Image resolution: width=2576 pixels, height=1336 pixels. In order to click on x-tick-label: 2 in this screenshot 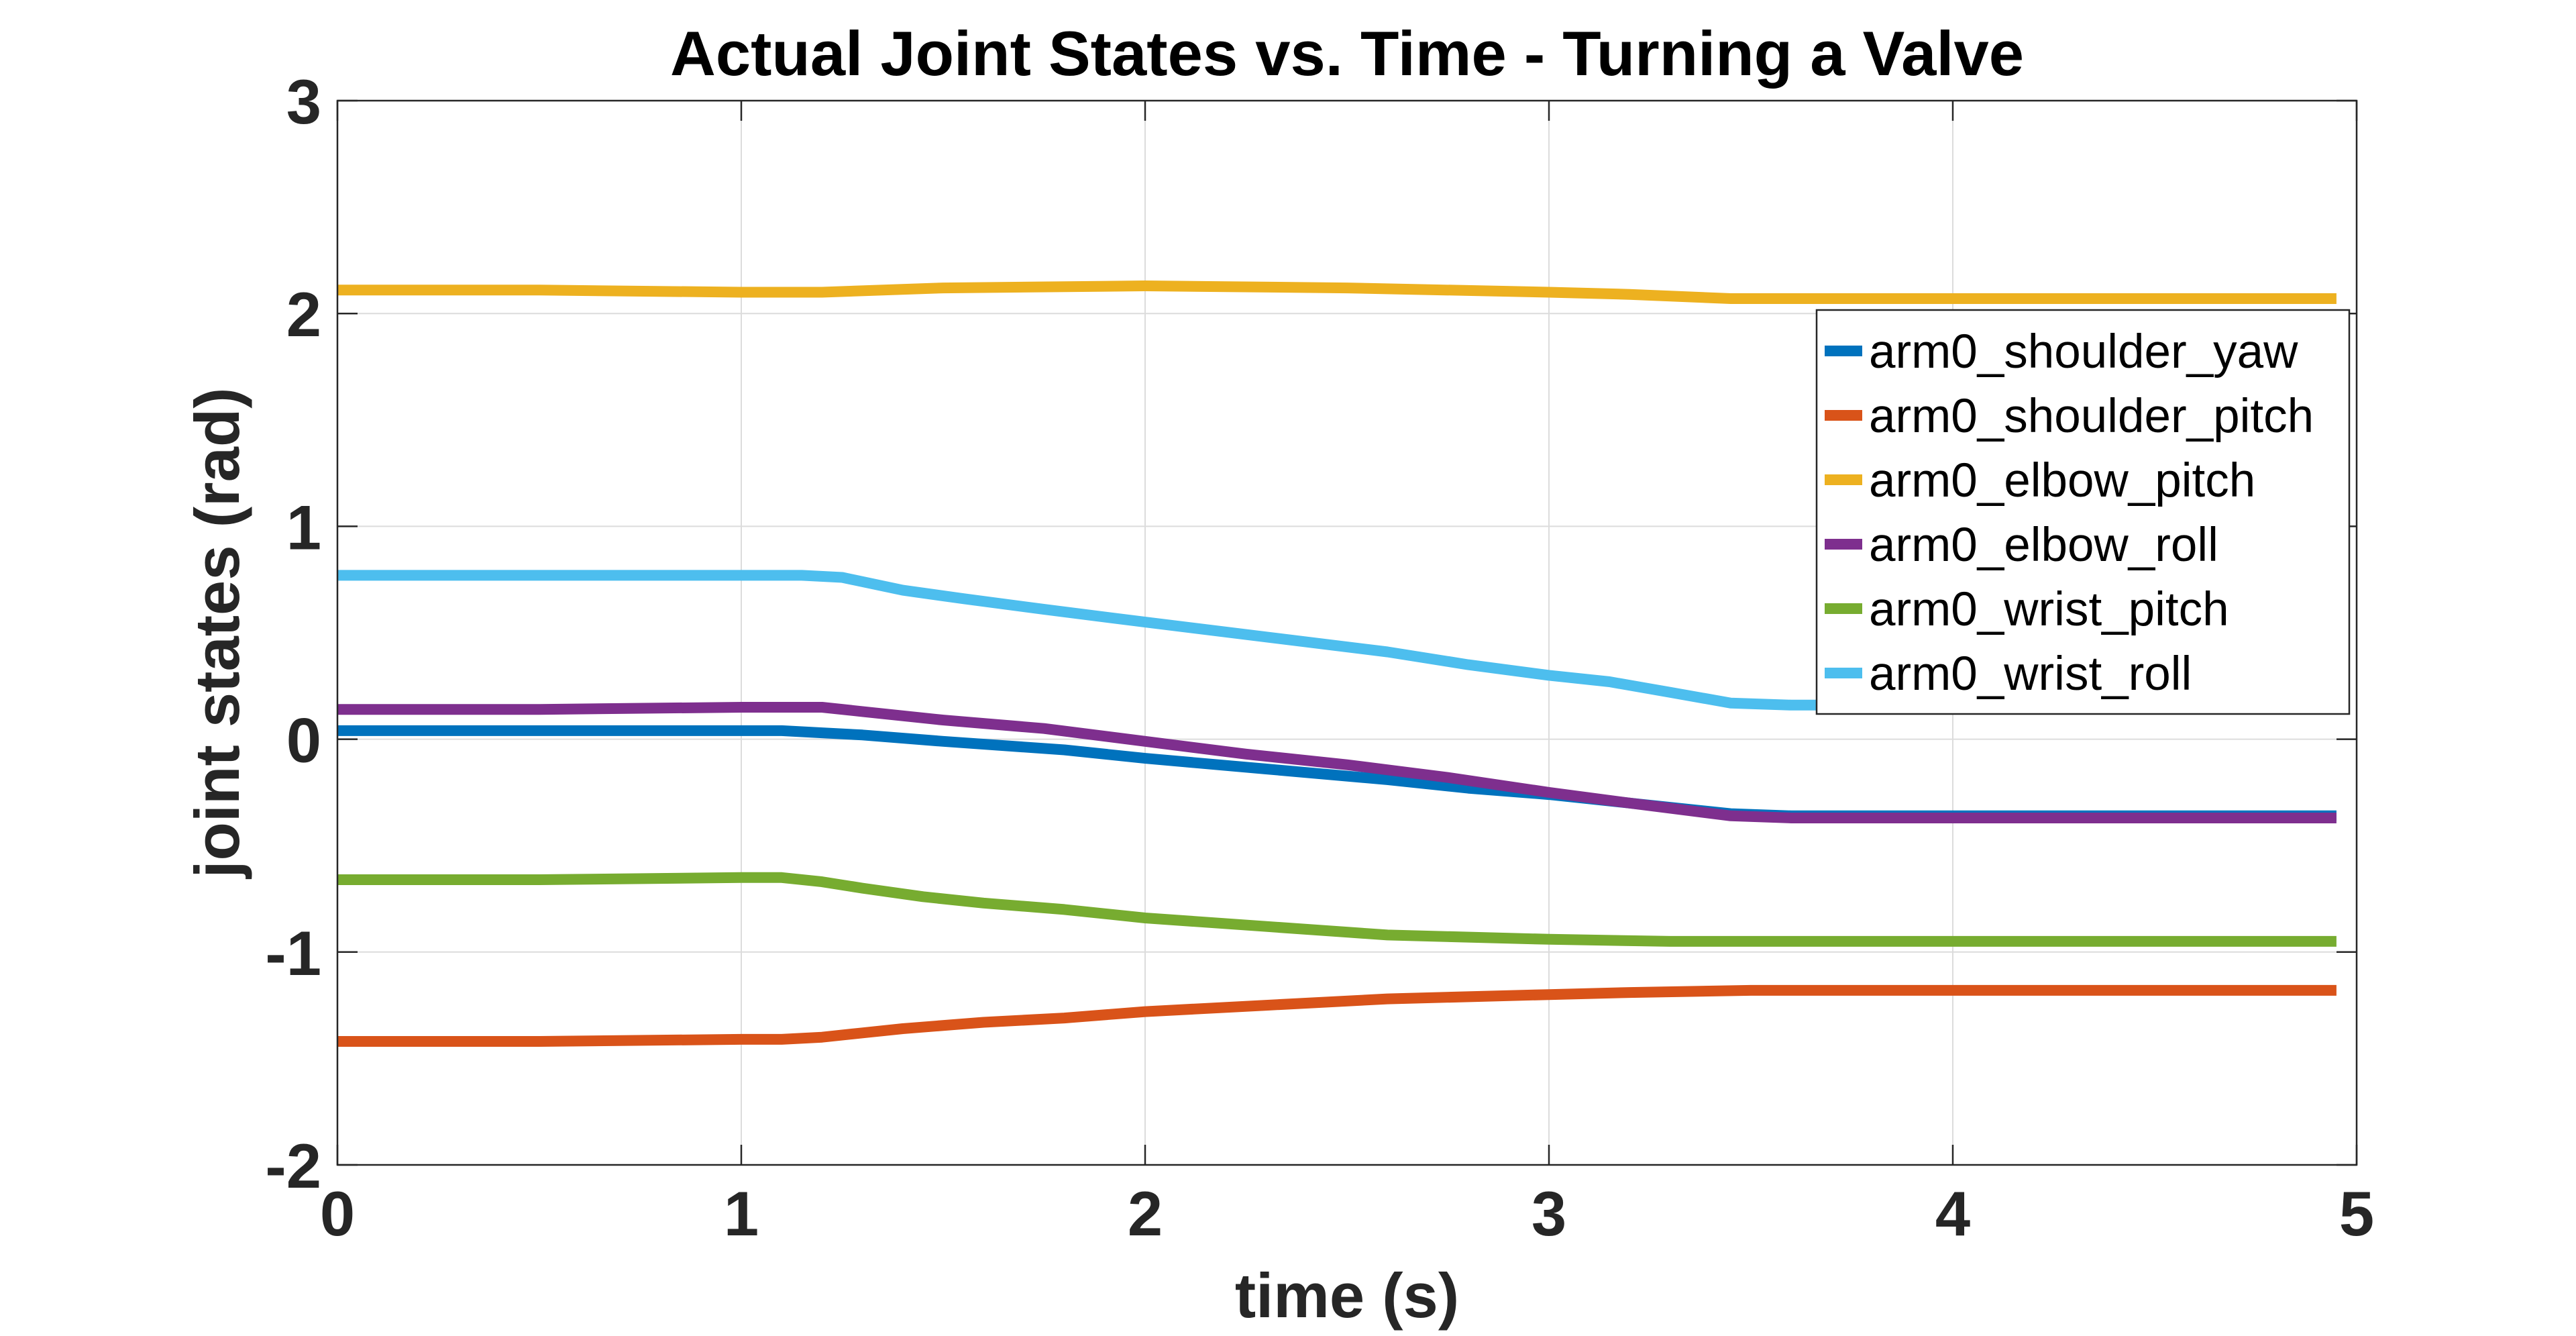, I will do `click(1145, 1213)`.